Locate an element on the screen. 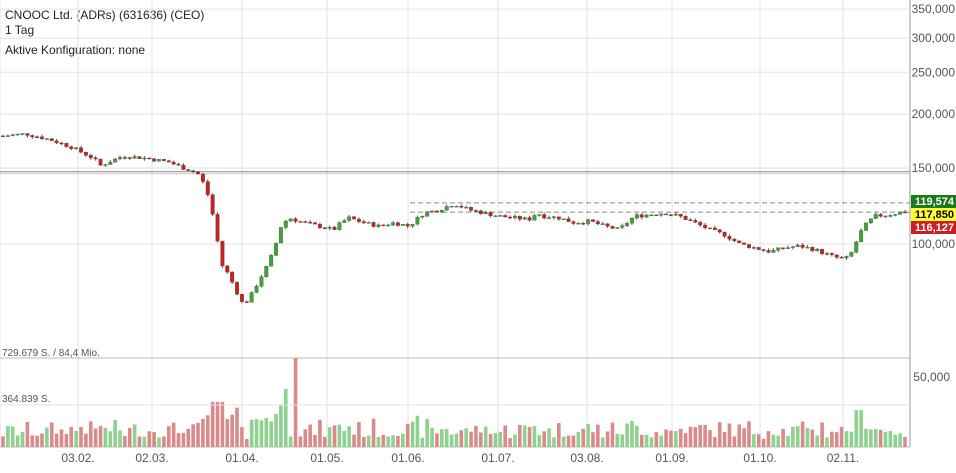  price-badge-label: 116,127 is located at coordinates (934, 228).